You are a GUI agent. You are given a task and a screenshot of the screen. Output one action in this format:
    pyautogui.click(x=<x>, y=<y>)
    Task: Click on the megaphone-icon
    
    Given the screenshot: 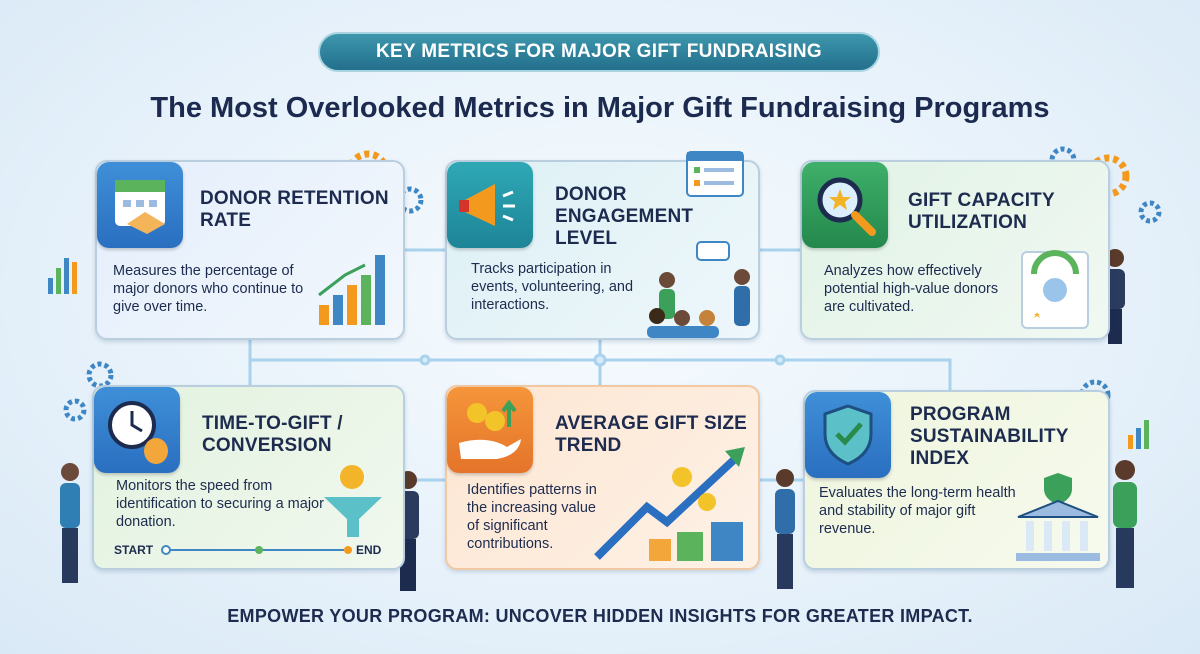 What is the action you would take?
    pyautogui.click(x=487, y=205)
    